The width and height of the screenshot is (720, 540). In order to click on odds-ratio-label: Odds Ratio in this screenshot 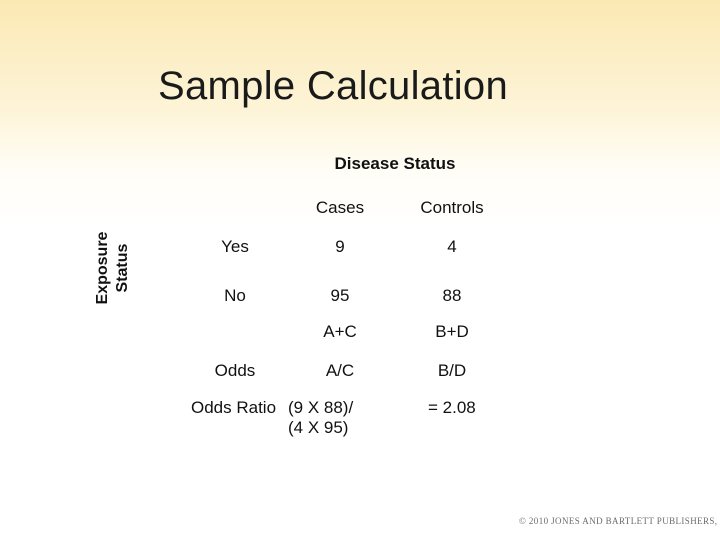, I will do `click(234, 407)`.